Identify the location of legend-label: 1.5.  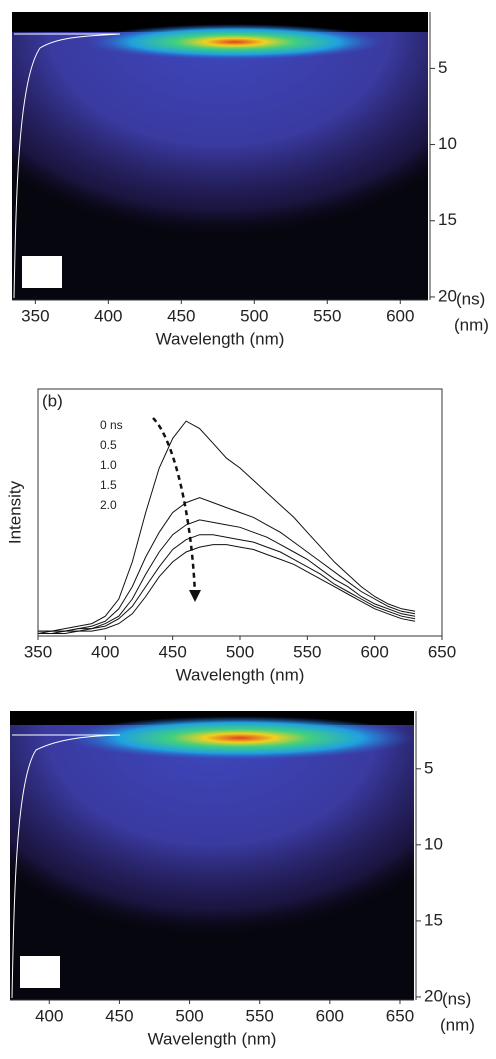
(108, 485).